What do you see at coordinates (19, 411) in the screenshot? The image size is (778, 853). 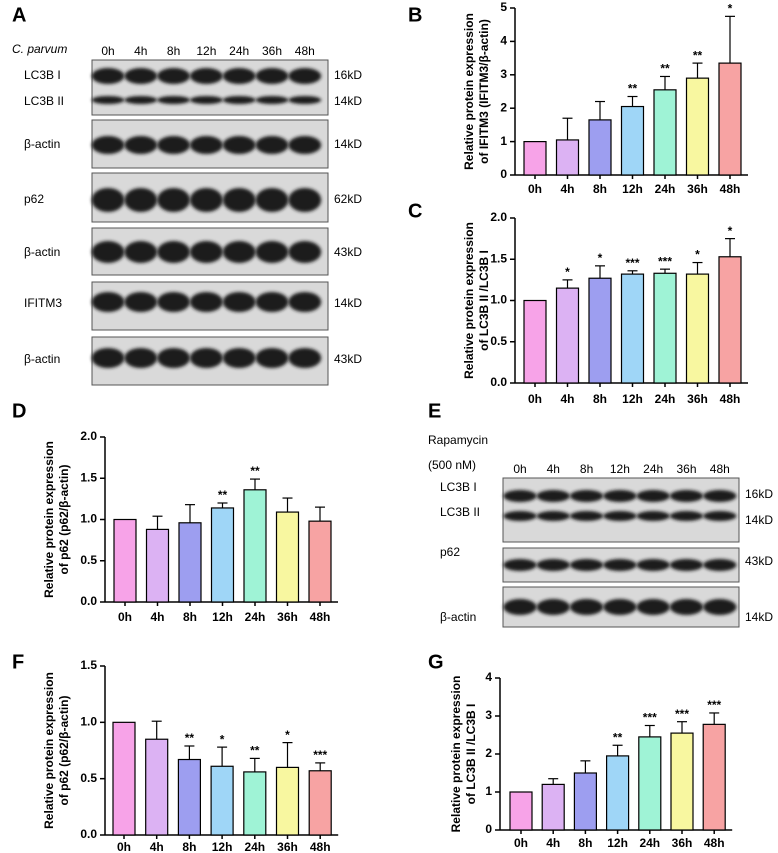 I see `panel-label: D` at bounding box center [19, 411].